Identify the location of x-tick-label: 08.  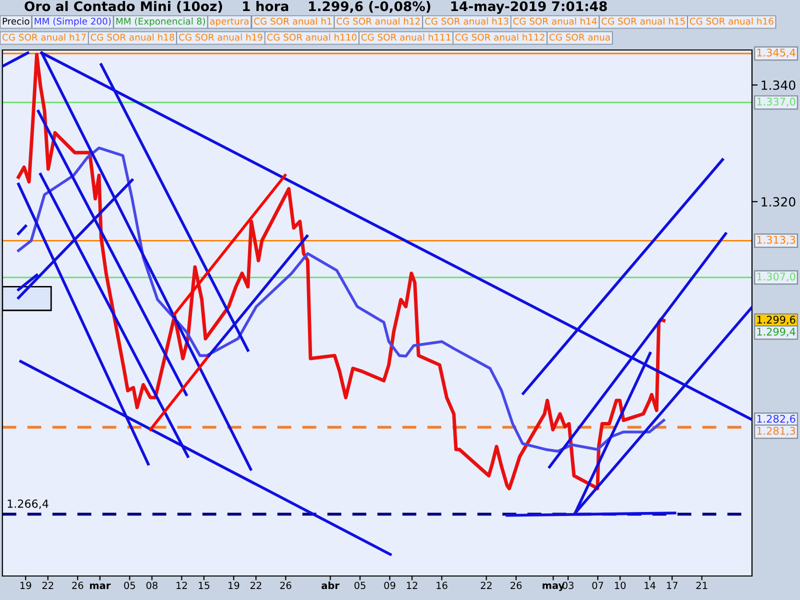
(152, 586).